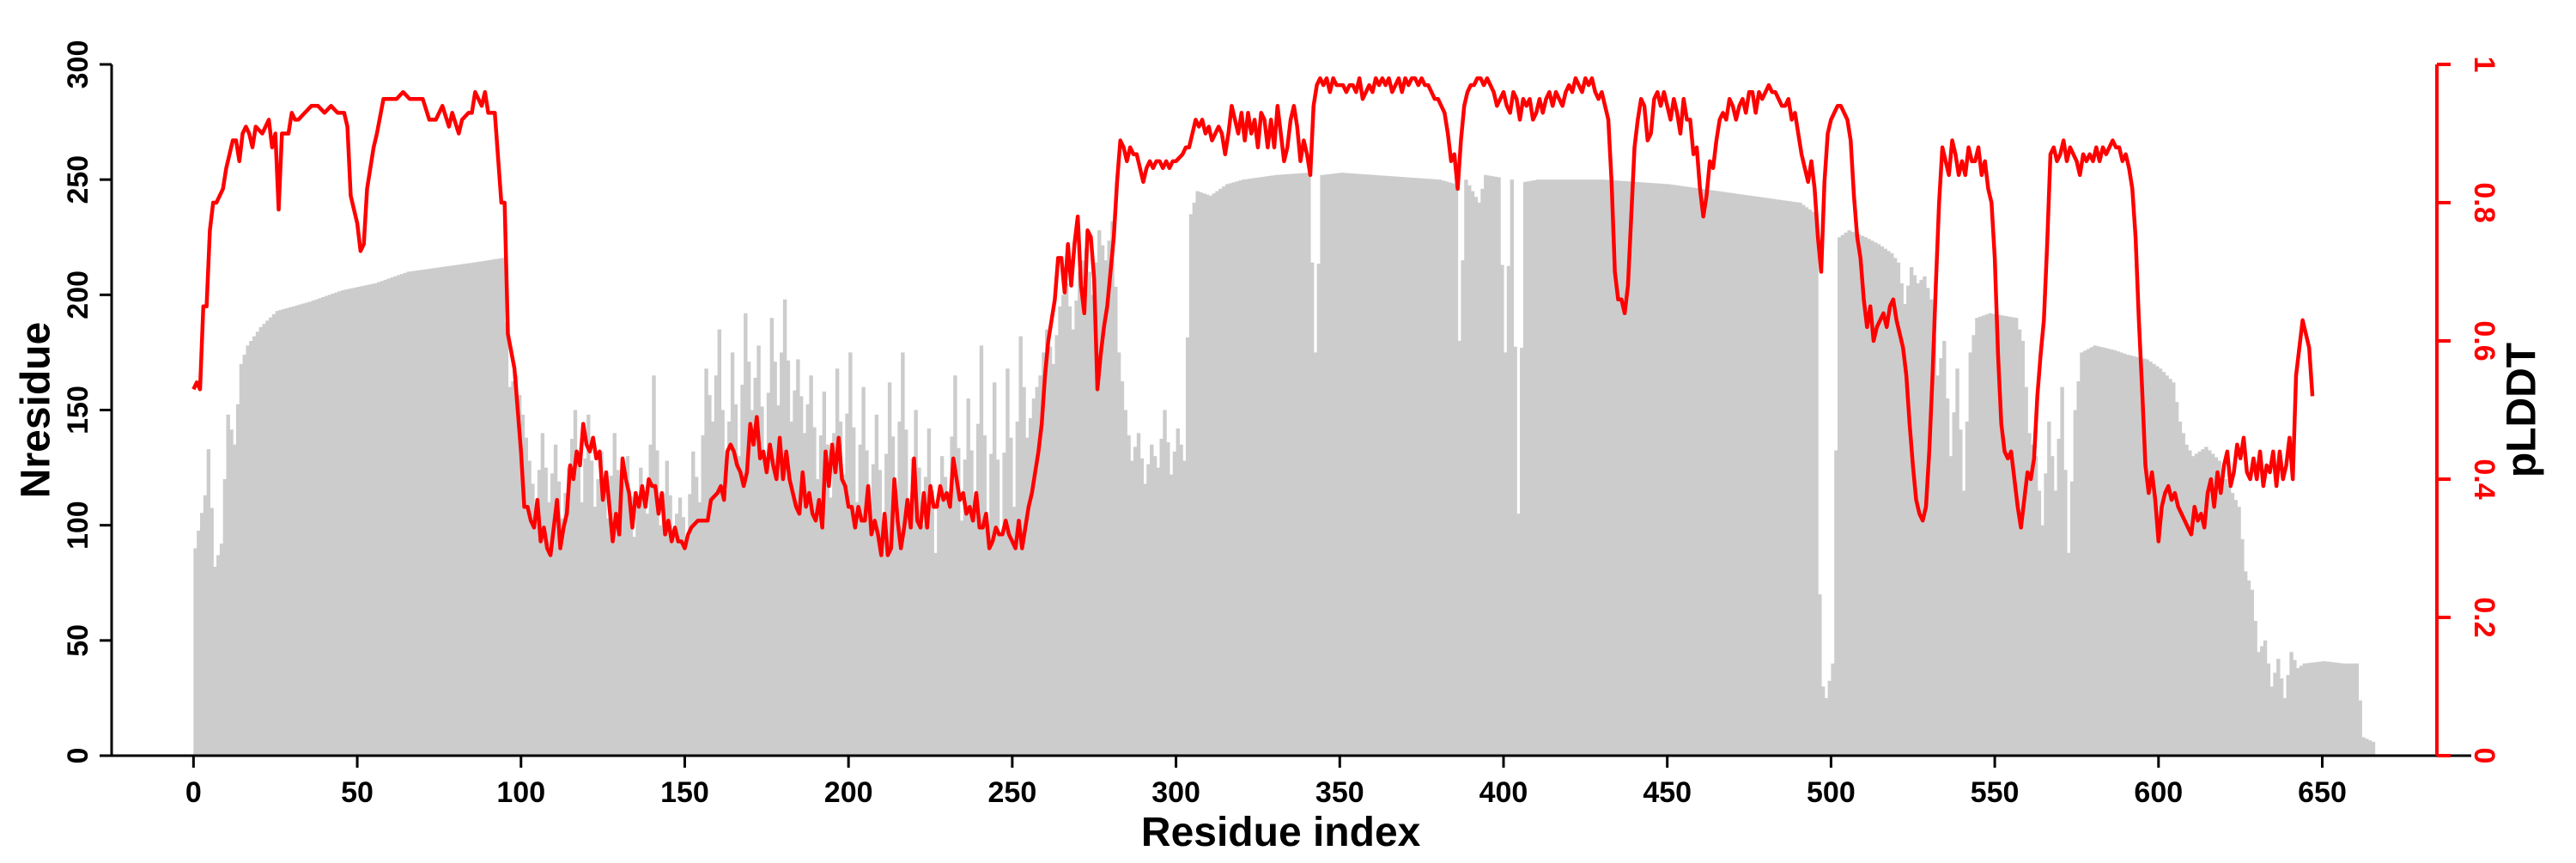 The image size is (2576, 863). I want to click on x-tick-label: 600, so click(2158, 793).